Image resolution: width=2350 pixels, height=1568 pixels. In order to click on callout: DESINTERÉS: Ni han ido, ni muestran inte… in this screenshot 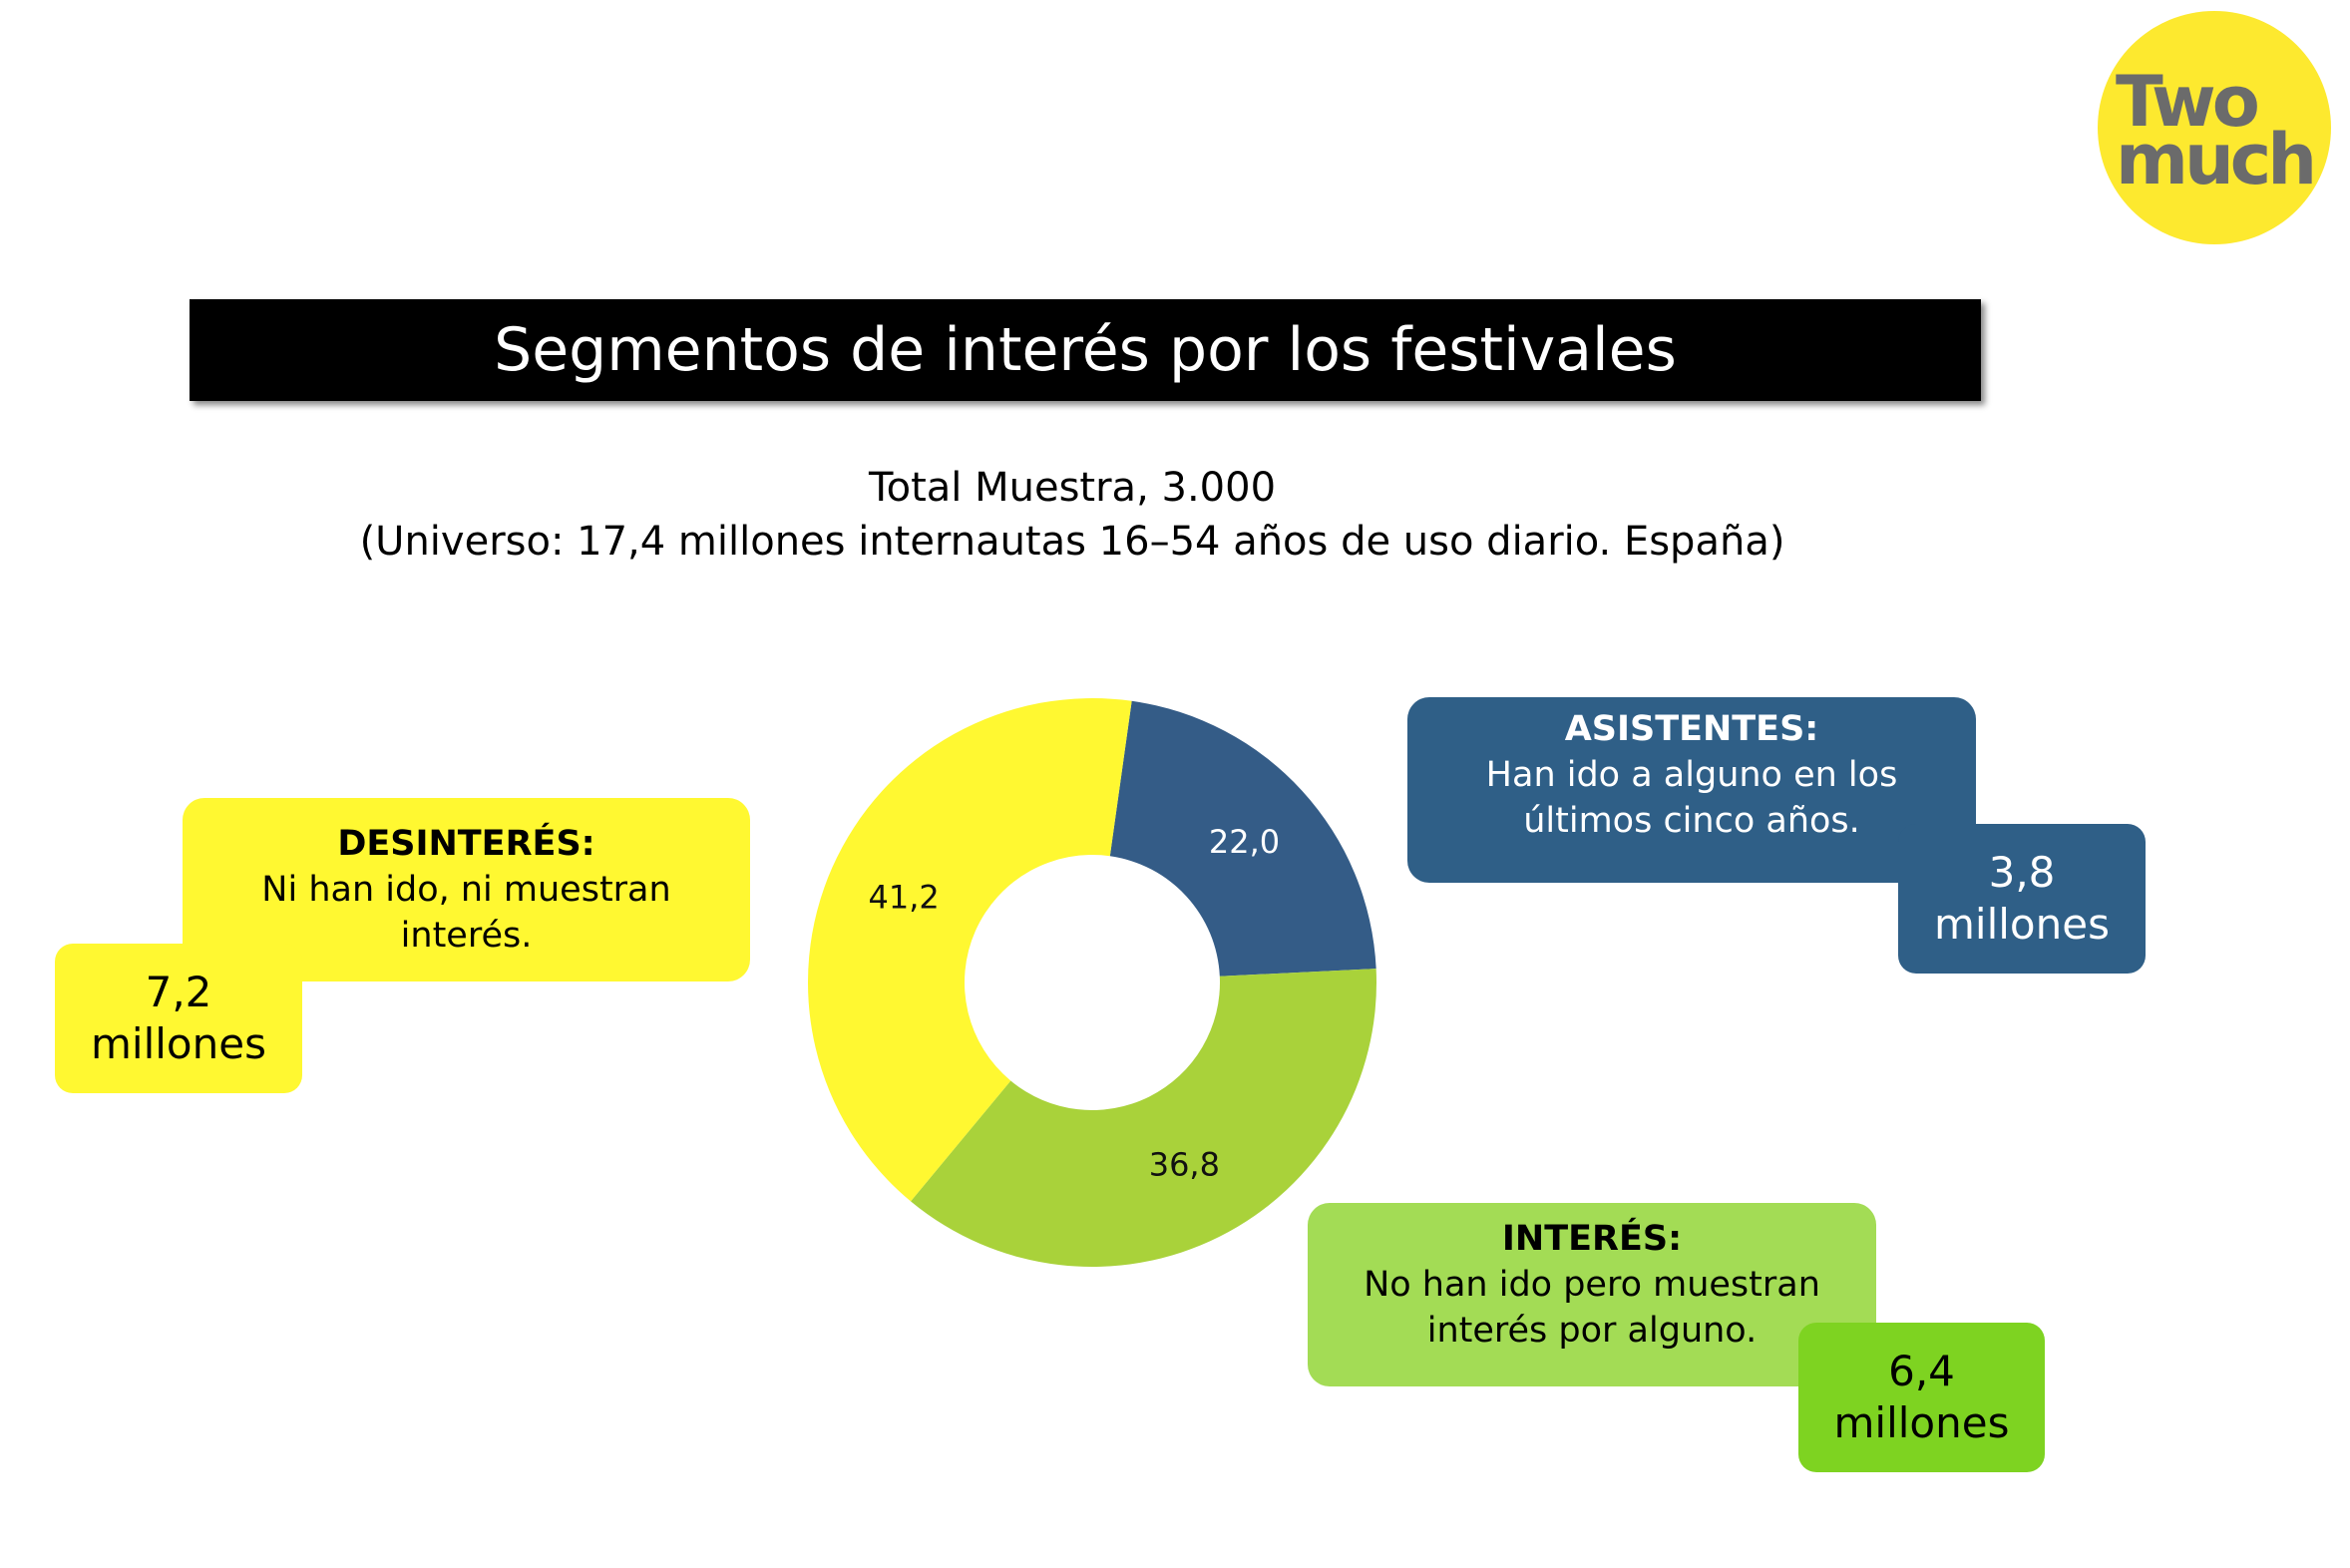, I will do `click(467, 890)`.